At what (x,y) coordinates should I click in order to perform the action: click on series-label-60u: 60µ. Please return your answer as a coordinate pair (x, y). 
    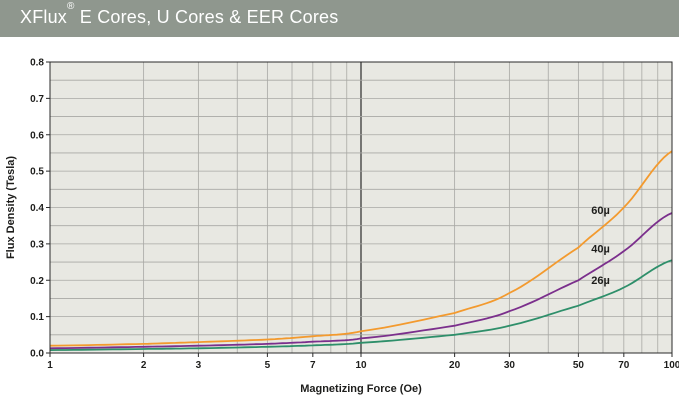
    Looking at the image, I should click on (600, 211).